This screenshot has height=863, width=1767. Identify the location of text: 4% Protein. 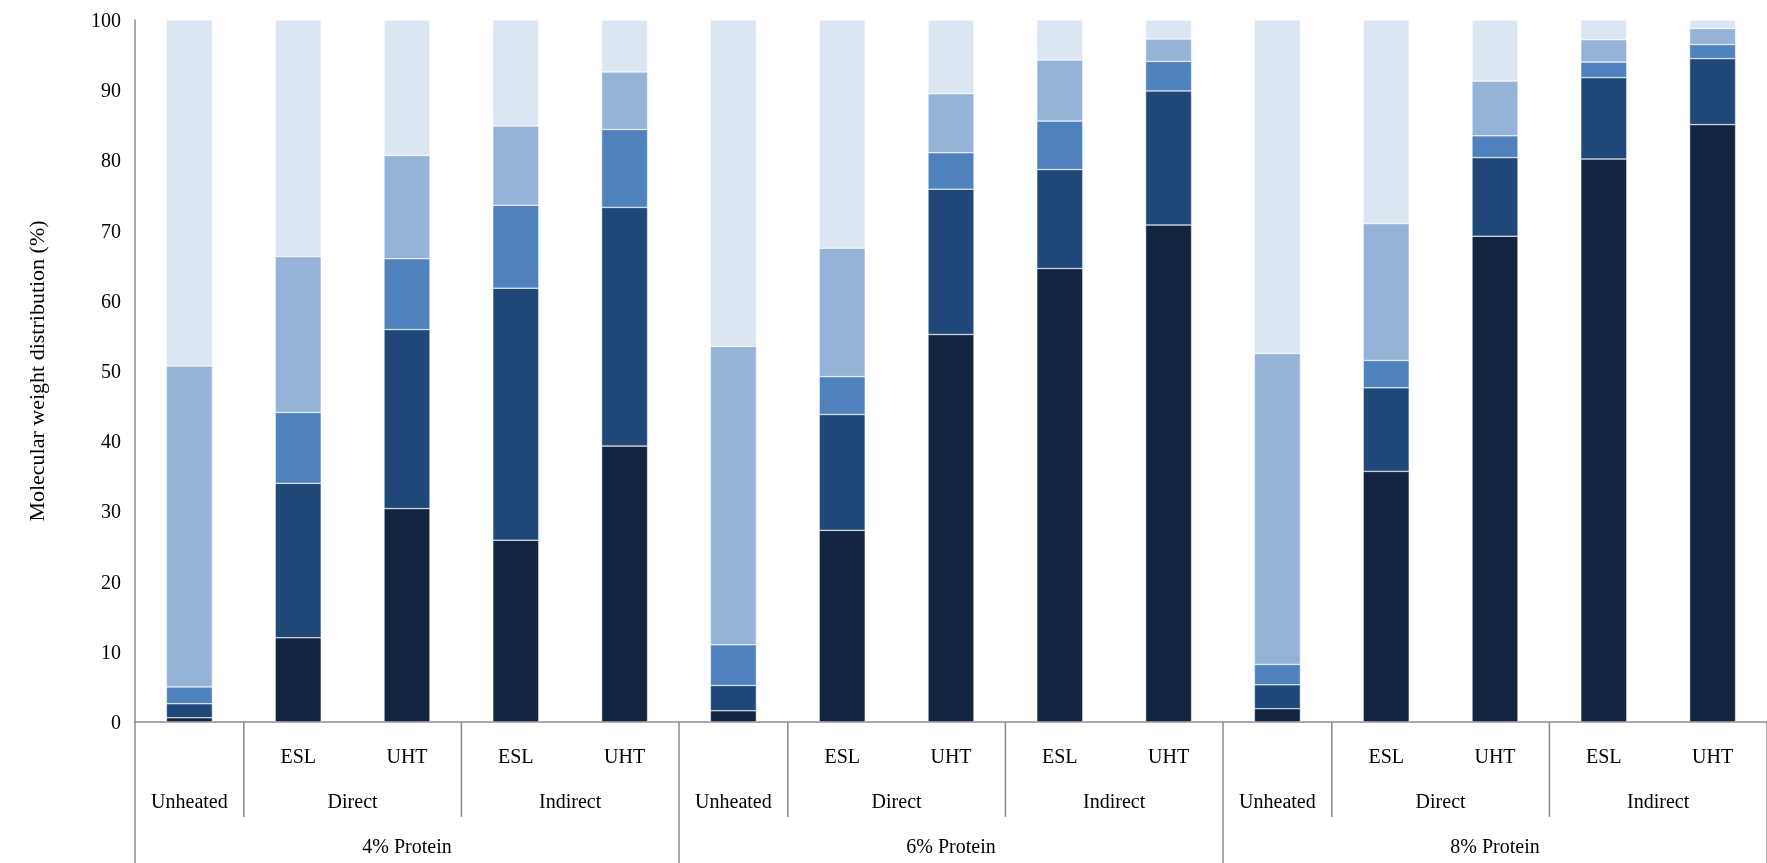
(407, 846).